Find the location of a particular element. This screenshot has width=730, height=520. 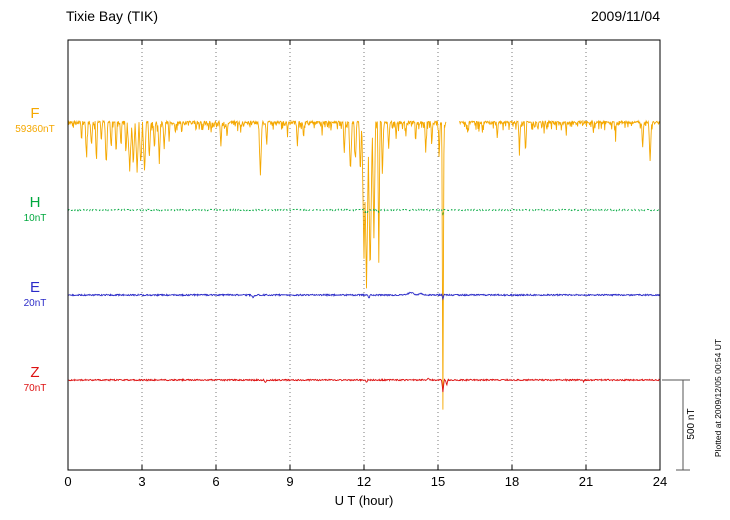

scale-bar-label: 500 nT is located at coordinates (691, 424).